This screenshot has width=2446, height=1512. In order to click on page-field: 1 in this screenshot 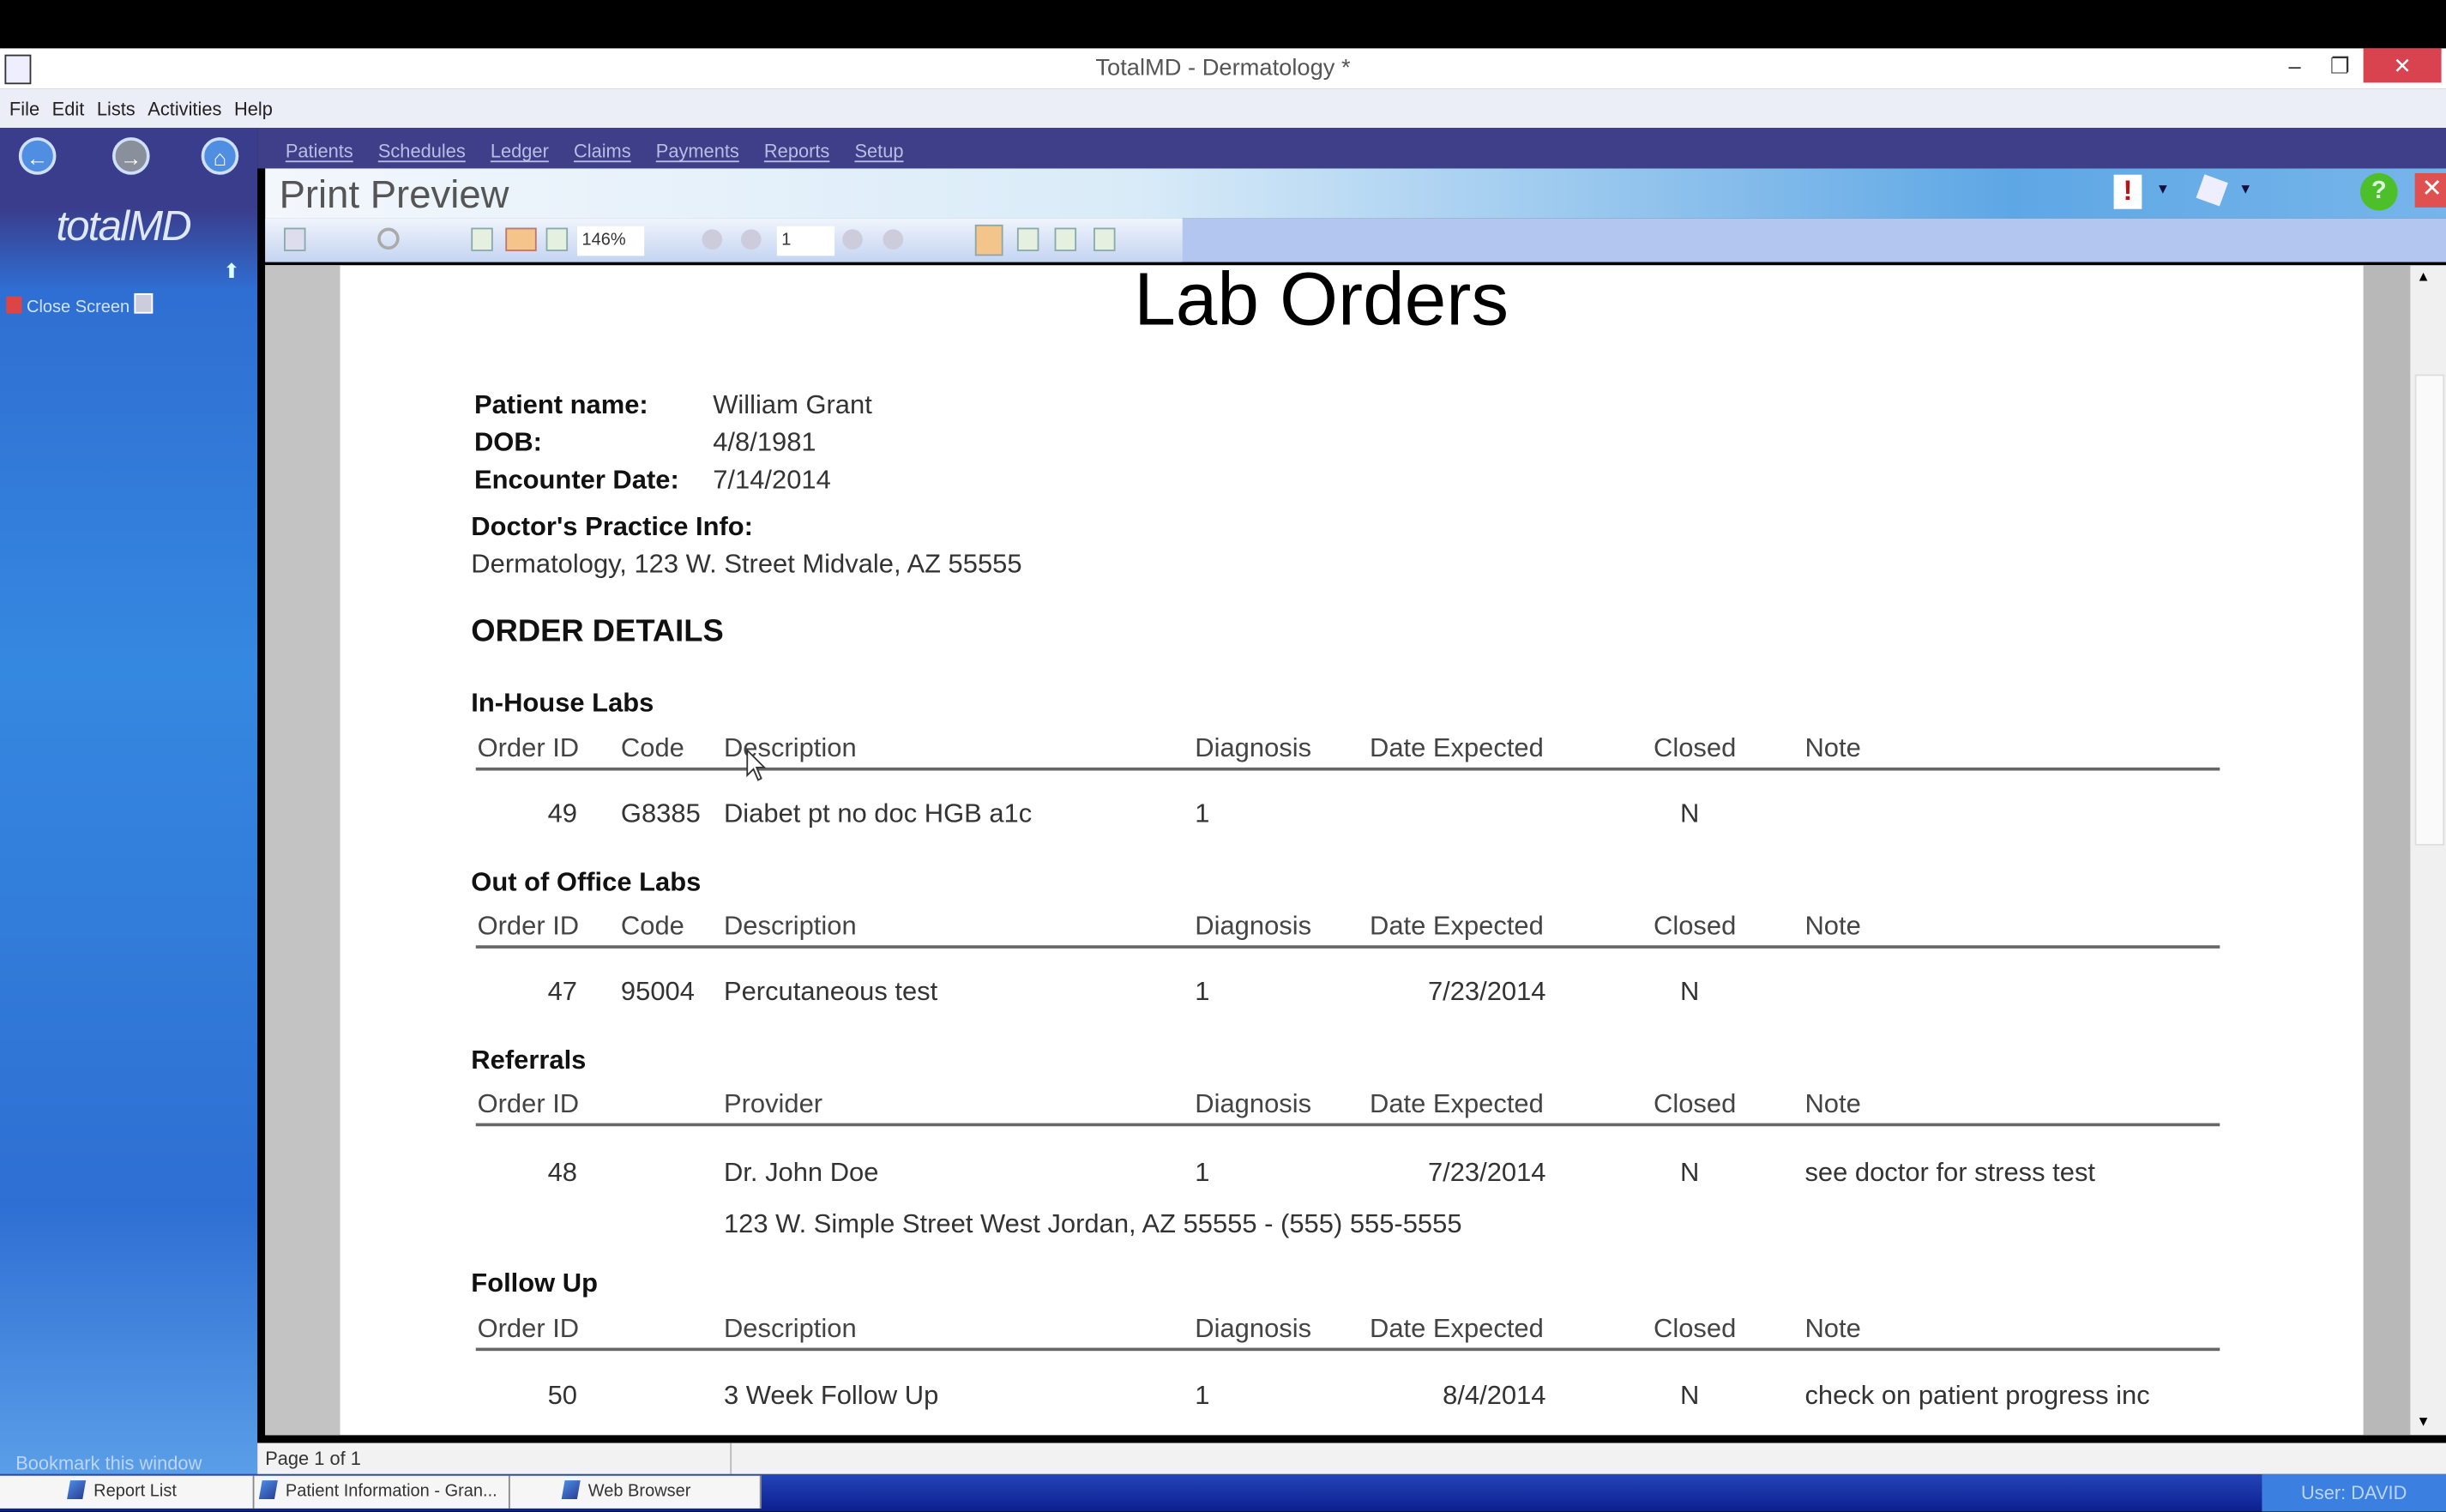, I will do `click(805, 241)`.